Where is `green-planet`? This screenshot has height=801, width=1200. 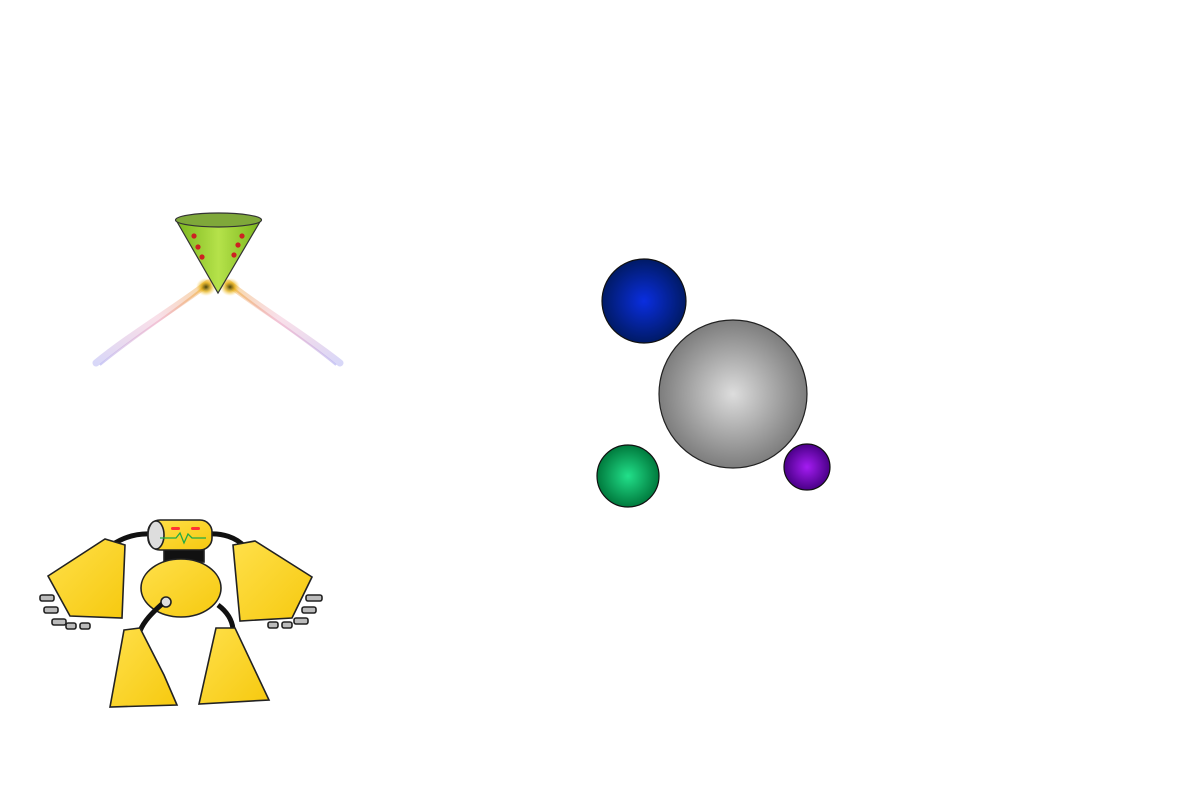
green-planet is located at coordinates (628, 476).